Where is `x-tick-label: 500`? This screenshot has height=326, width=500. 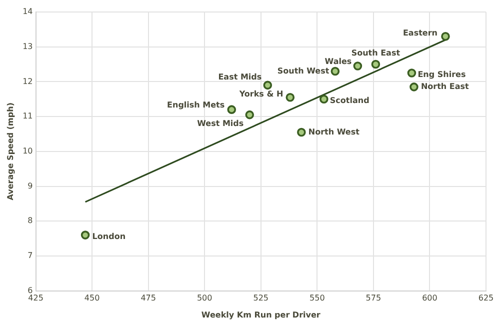 x-tick-label: 500 is located at coordinates (204, 298).